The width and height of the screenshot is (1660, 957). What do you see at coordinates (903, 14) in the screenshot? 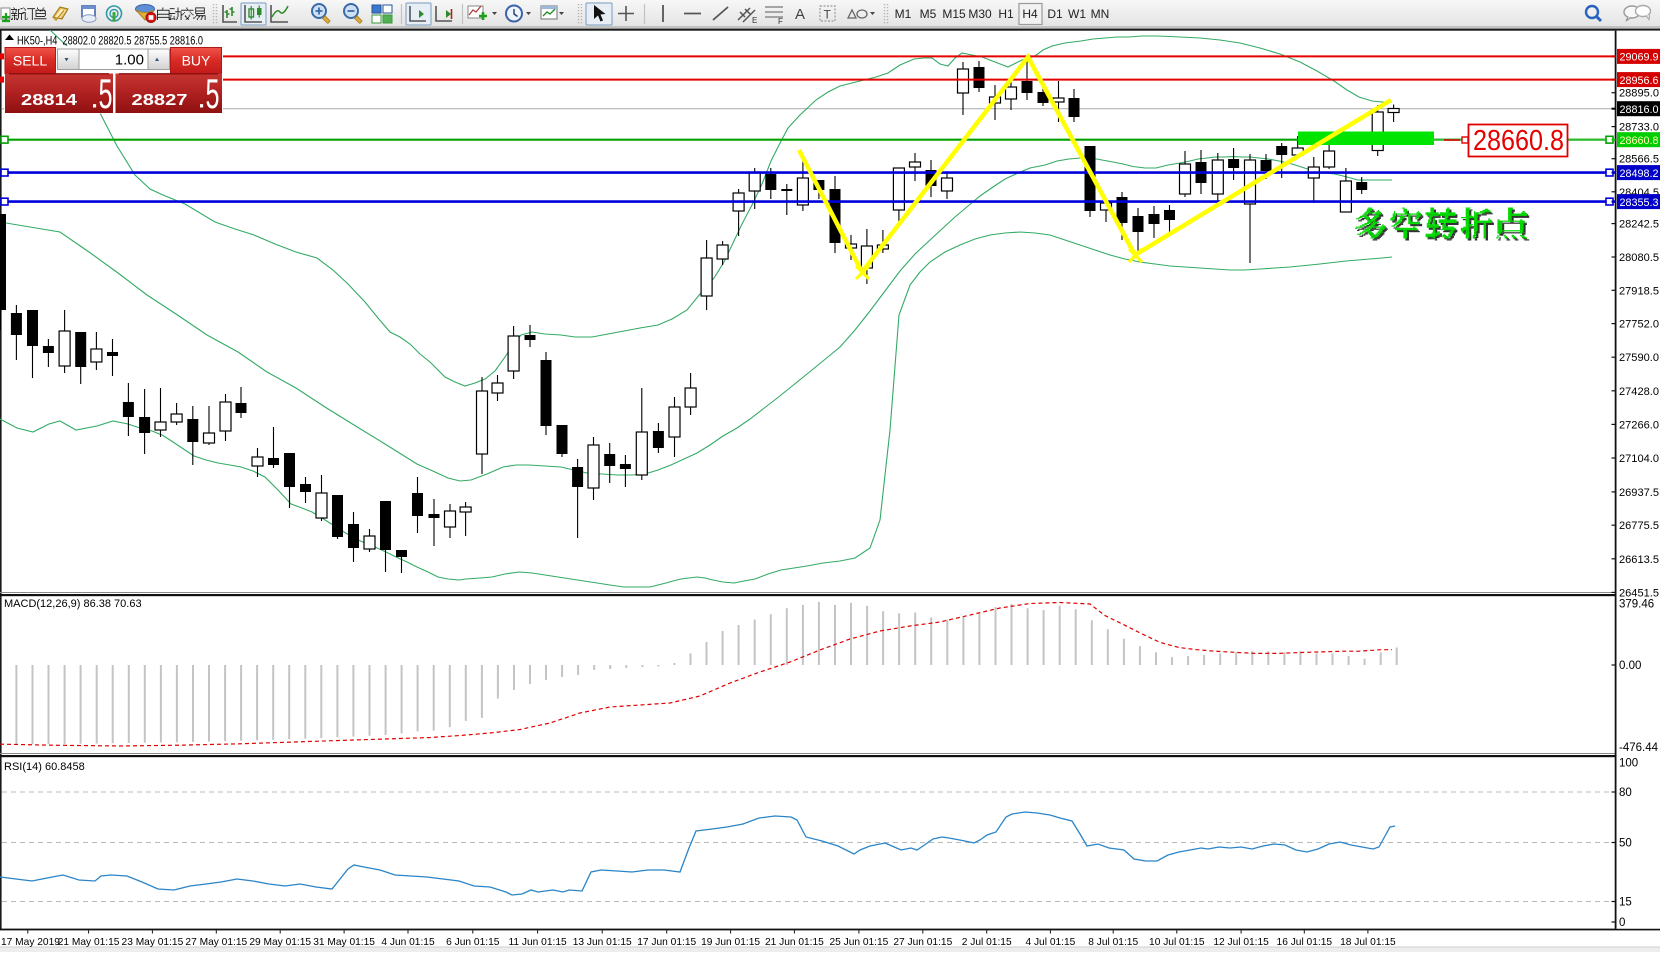
I see `svg-text: M1` at bounding box center [903, 14].